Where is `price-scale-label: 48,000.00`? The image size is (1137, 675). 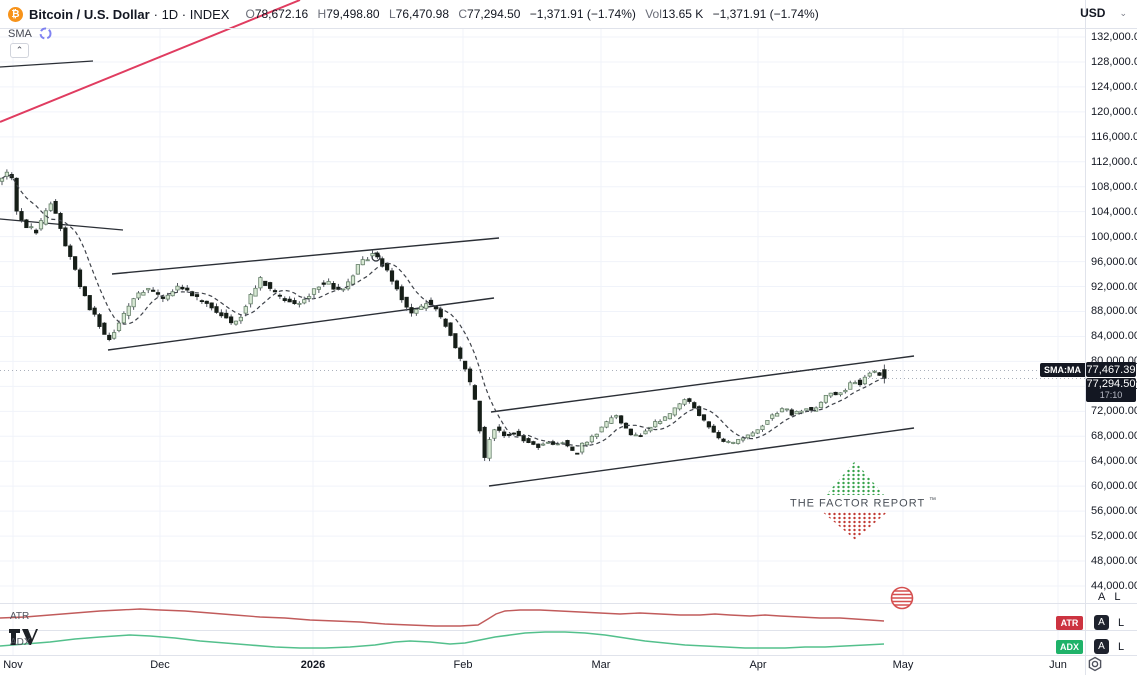
price-scale-label: 48,000.00 is located at coordinates (1114, 561).